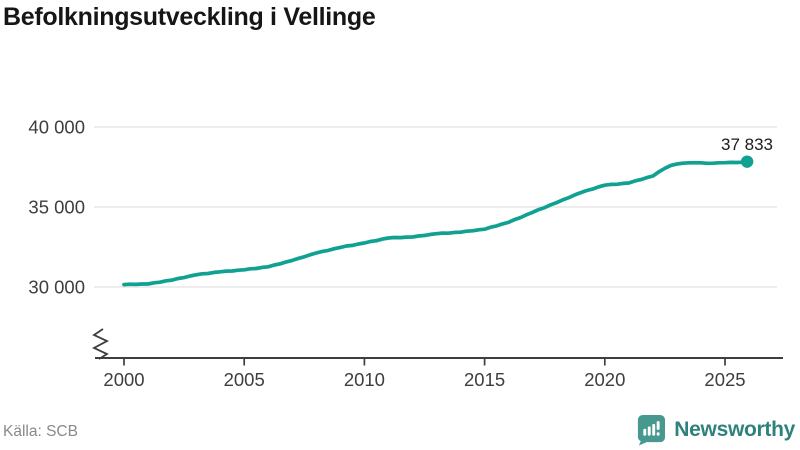 This screenshot has height=450, width=800. I want to click on source-label: Källa: SCB, so click(40, 431).